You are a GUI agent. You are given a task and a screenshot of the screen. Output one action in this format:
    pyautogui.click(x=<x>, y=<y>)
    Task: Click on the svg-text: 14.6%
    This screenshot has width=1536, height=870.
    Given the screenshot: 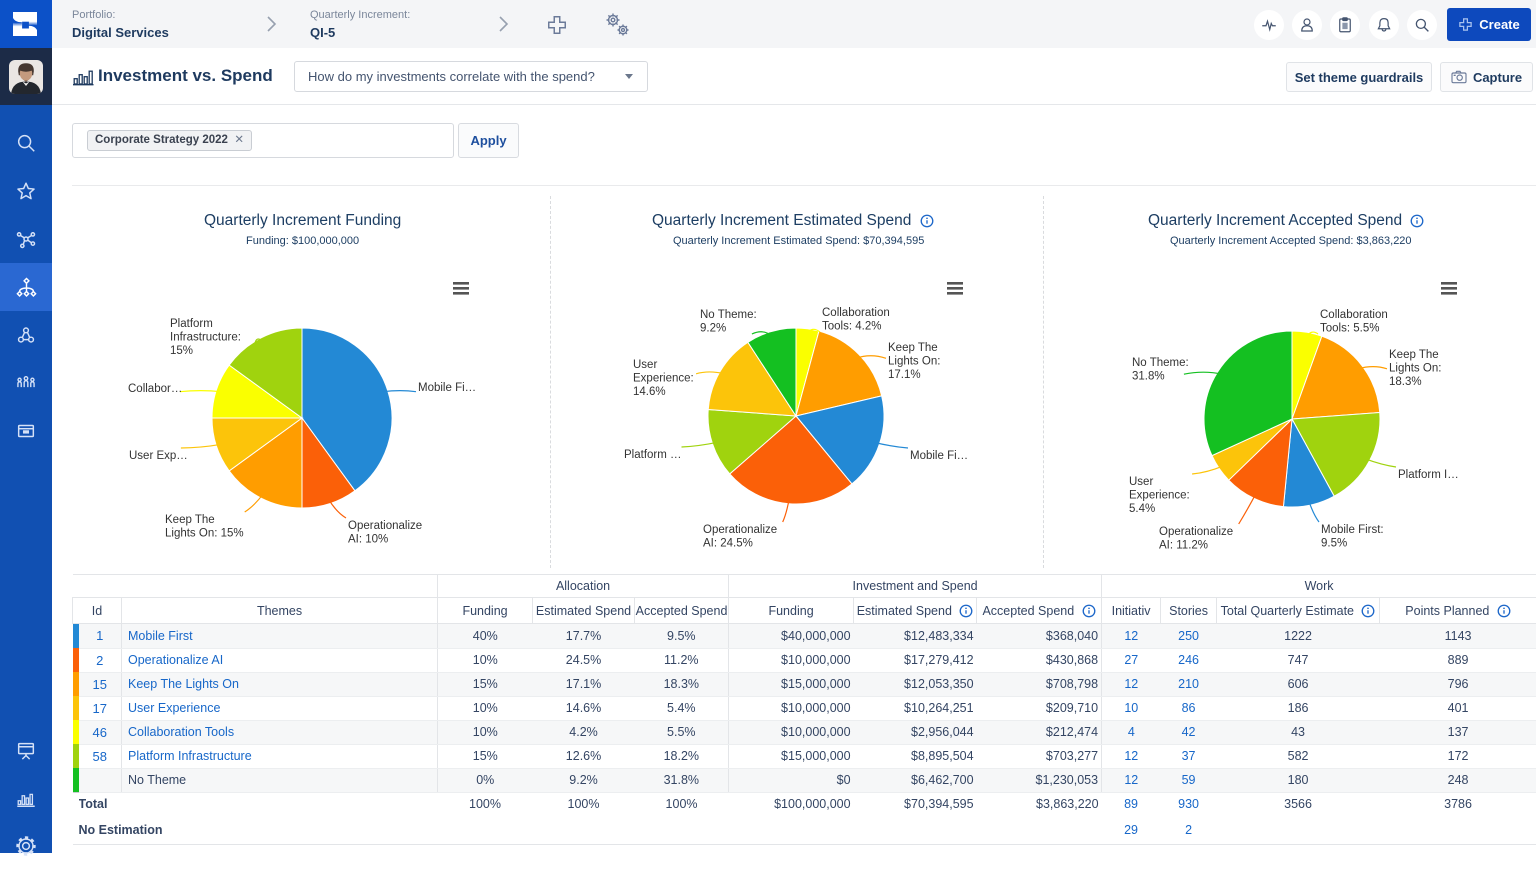 What is the action you would take?
    pyautogui.click(x=649, y=392)
    